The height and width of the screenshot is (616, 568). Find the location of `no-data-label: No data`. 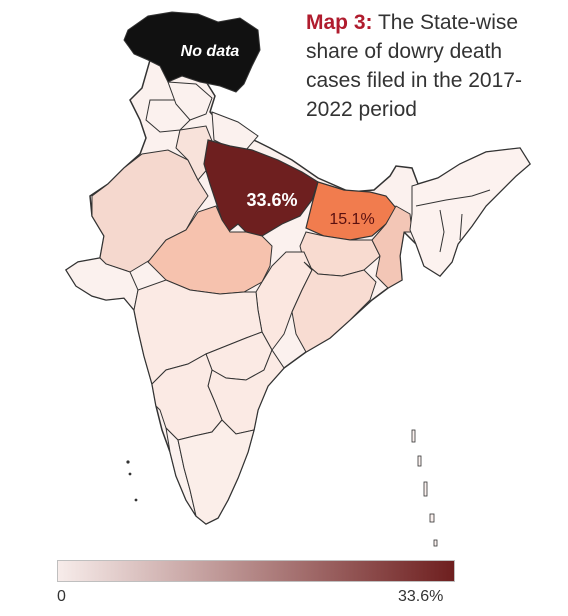

no-data-label: No data is located at coordinates (210, 51).